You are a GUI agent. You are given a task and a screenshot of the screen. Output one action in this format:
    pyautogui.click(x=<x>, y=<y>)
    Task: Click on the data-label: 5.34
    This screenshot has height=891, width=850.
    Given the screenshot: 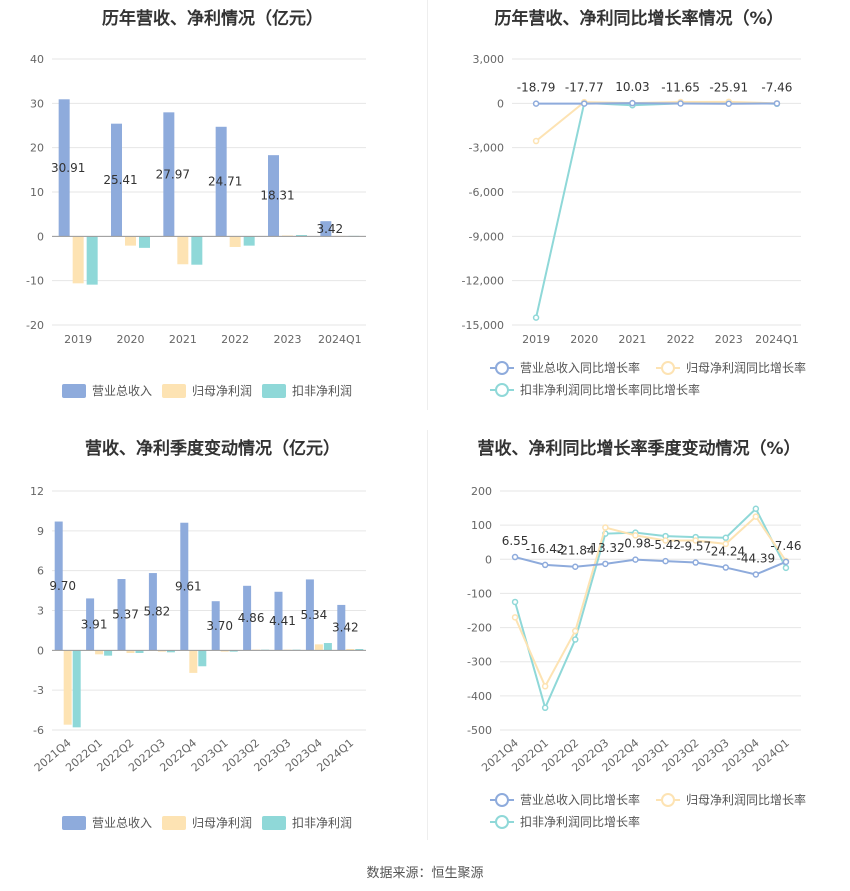 What is the action you would take?
    pyautogui.click(x=314, y=615)
    